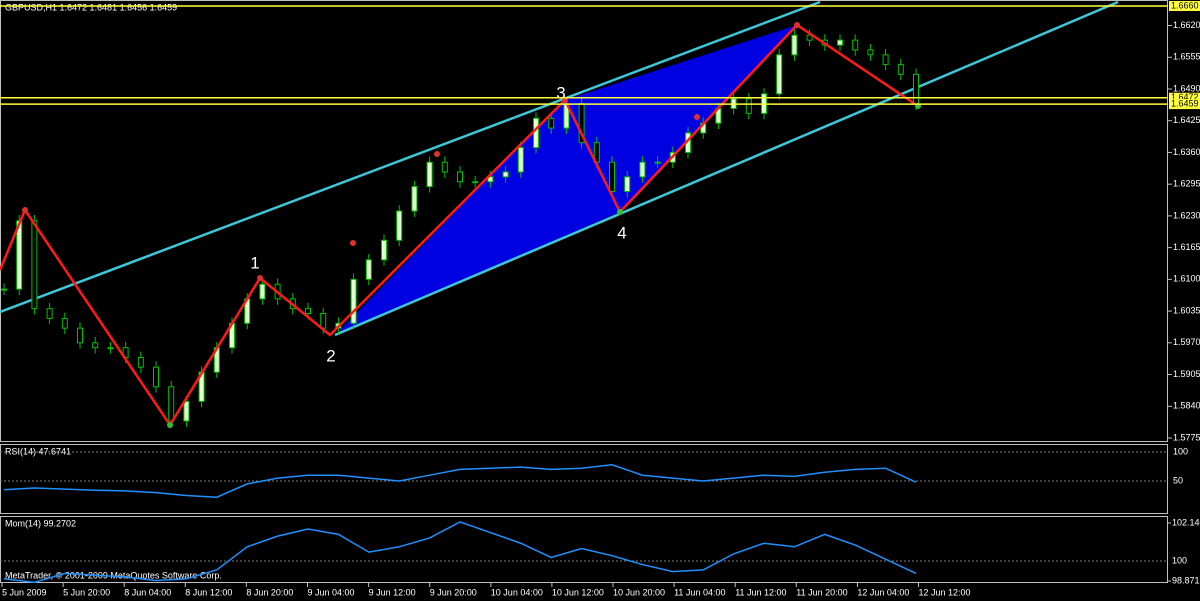 Image resolution: width=1200 pixels, height=601 pixels. What do you see at coordinates (1186, 342) in the screenshot?
I see `price-label: 1.5970` at bounding box center [1186, 342].